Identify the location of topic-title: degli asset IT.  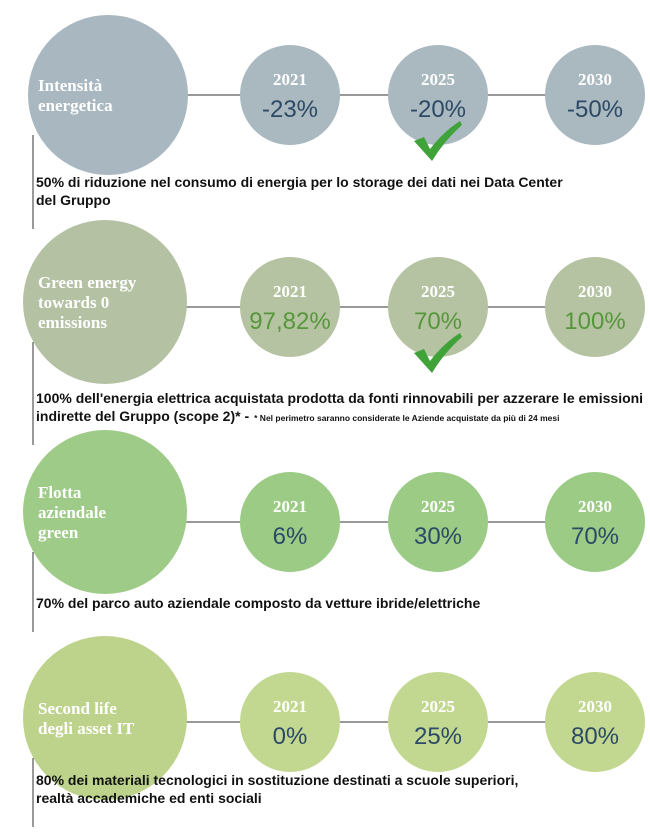
(86, 728).